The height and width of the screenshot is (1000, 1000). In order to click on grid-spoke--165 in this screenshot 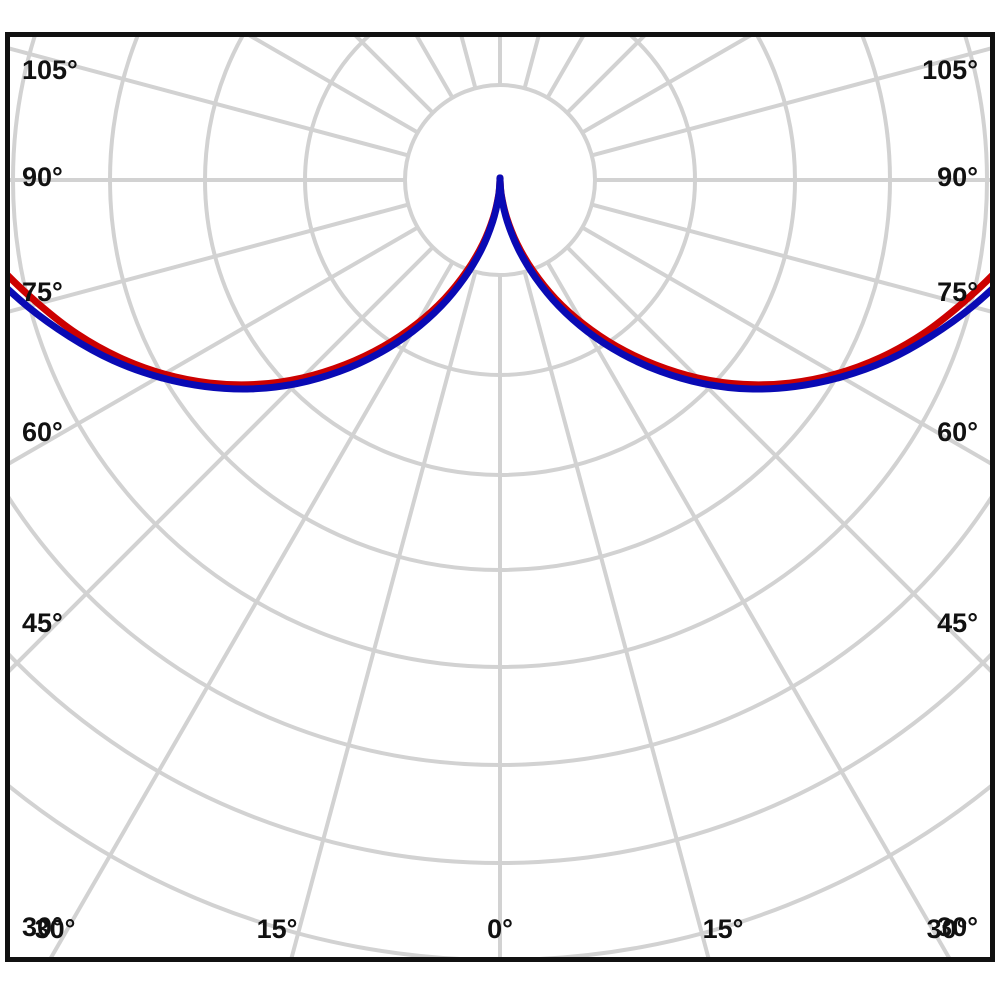, I will do `click(468, 63)`.